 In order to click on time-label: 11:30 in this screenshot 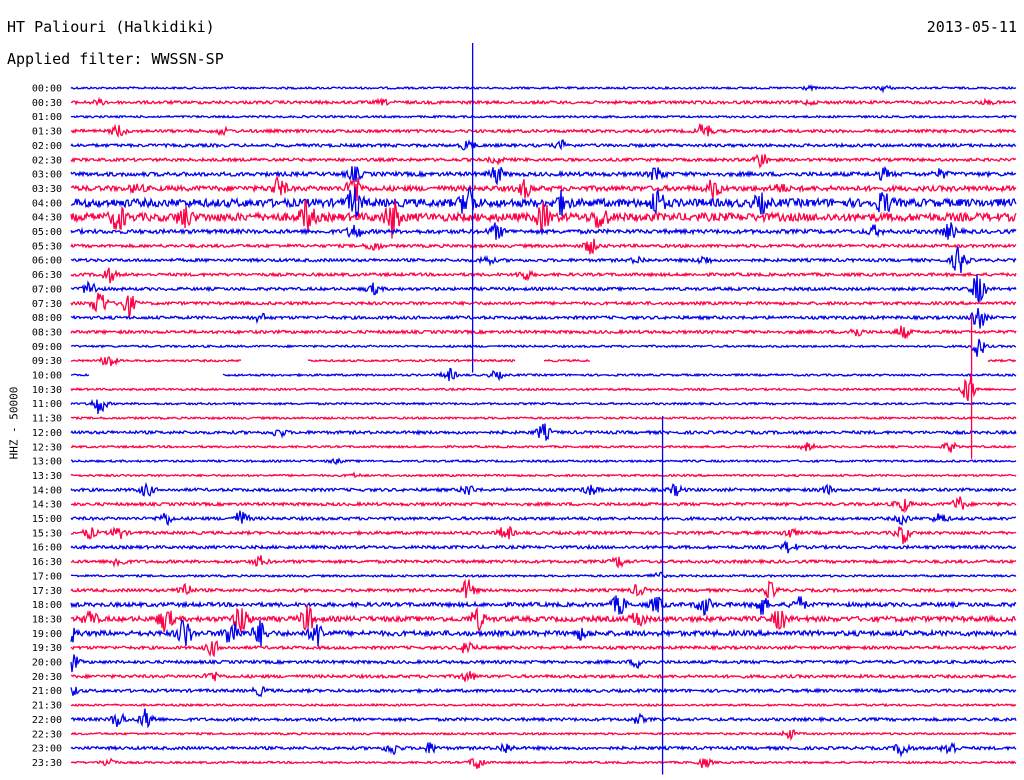, I will do `click(47, 419)`.